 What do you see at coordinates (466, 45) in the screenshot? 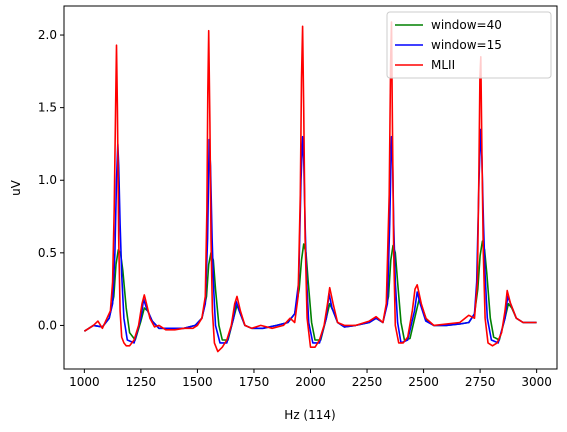
I see `legend-label: window=15` at bounding box center [466, 45].